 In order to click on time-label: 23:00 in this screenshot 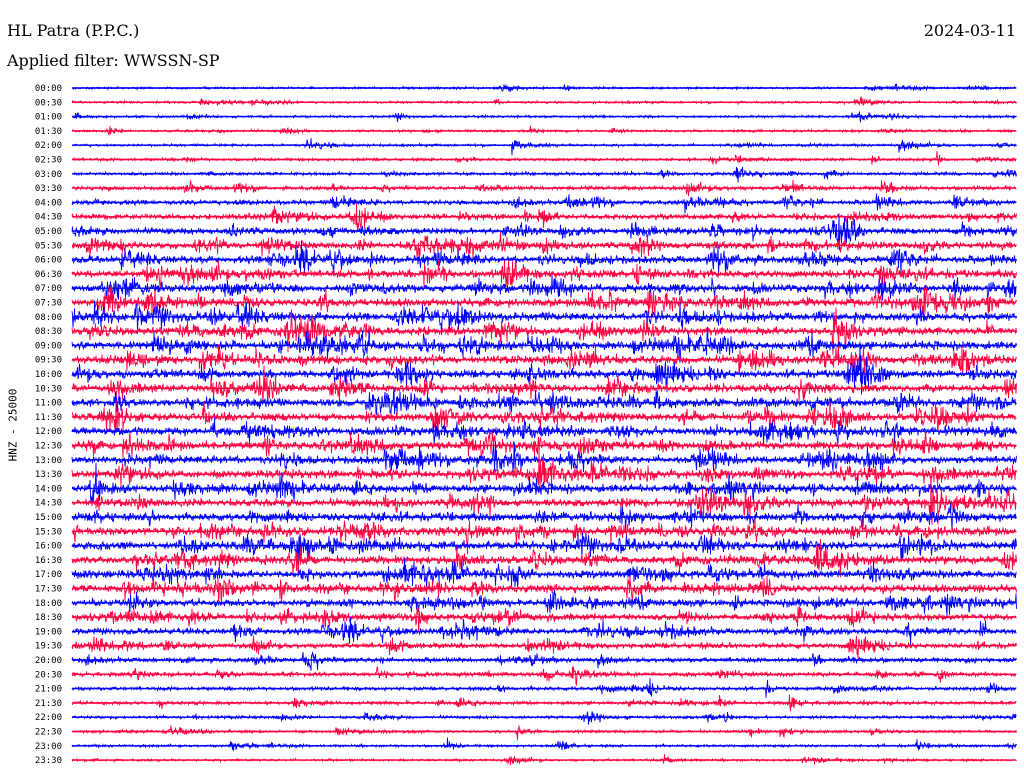, I will do `click(48, 747)`.